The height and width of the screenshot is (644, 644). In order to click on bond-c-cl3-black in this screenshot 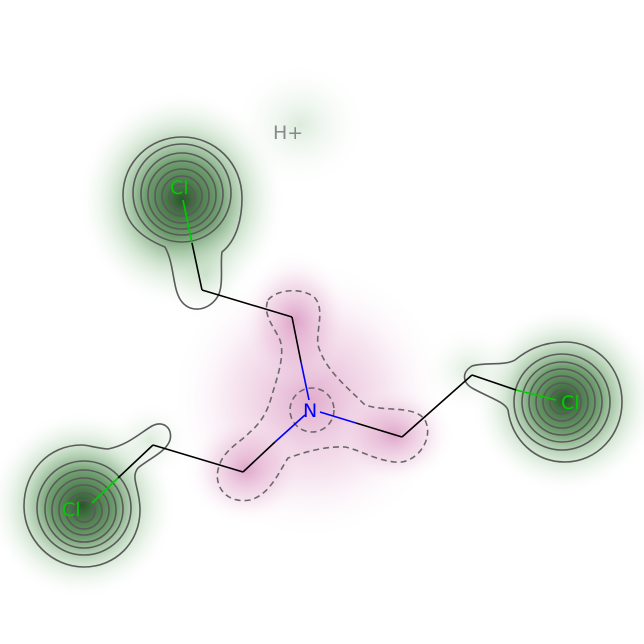, I will do `click(494, 382)`.